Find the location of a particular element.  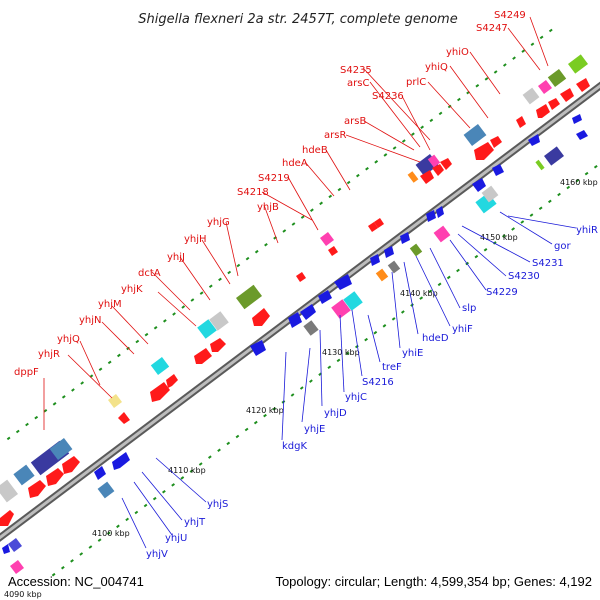

gene-label: arsC is located at coordinates (358, 83).